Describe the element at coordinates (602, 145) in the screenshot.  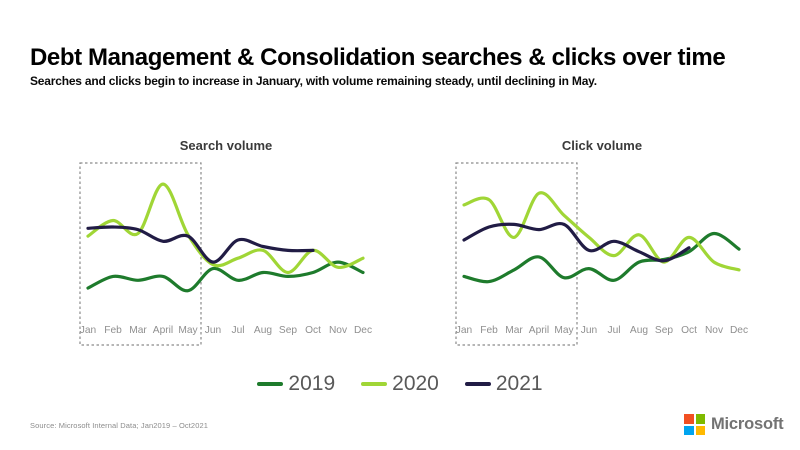
I see `click-volume-chart-title: Click volume` at that location.